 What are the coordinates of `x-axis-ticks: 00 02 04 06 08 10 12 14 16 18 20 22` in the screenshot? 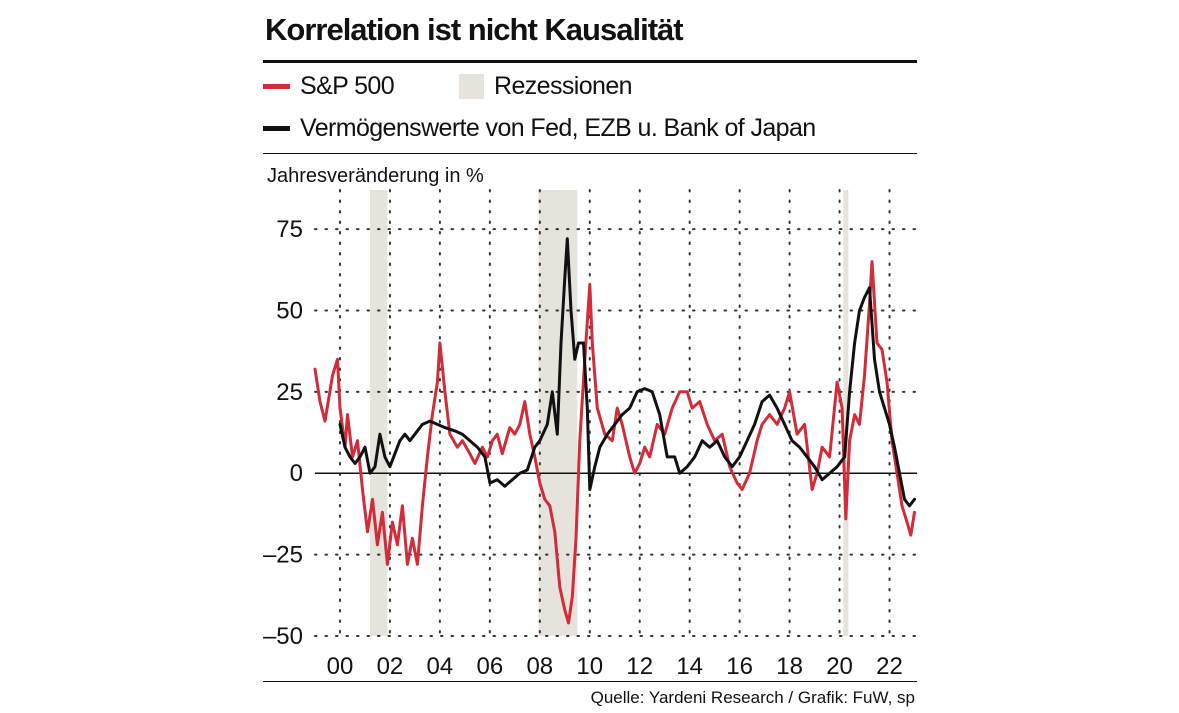 It's located at (615, 666).